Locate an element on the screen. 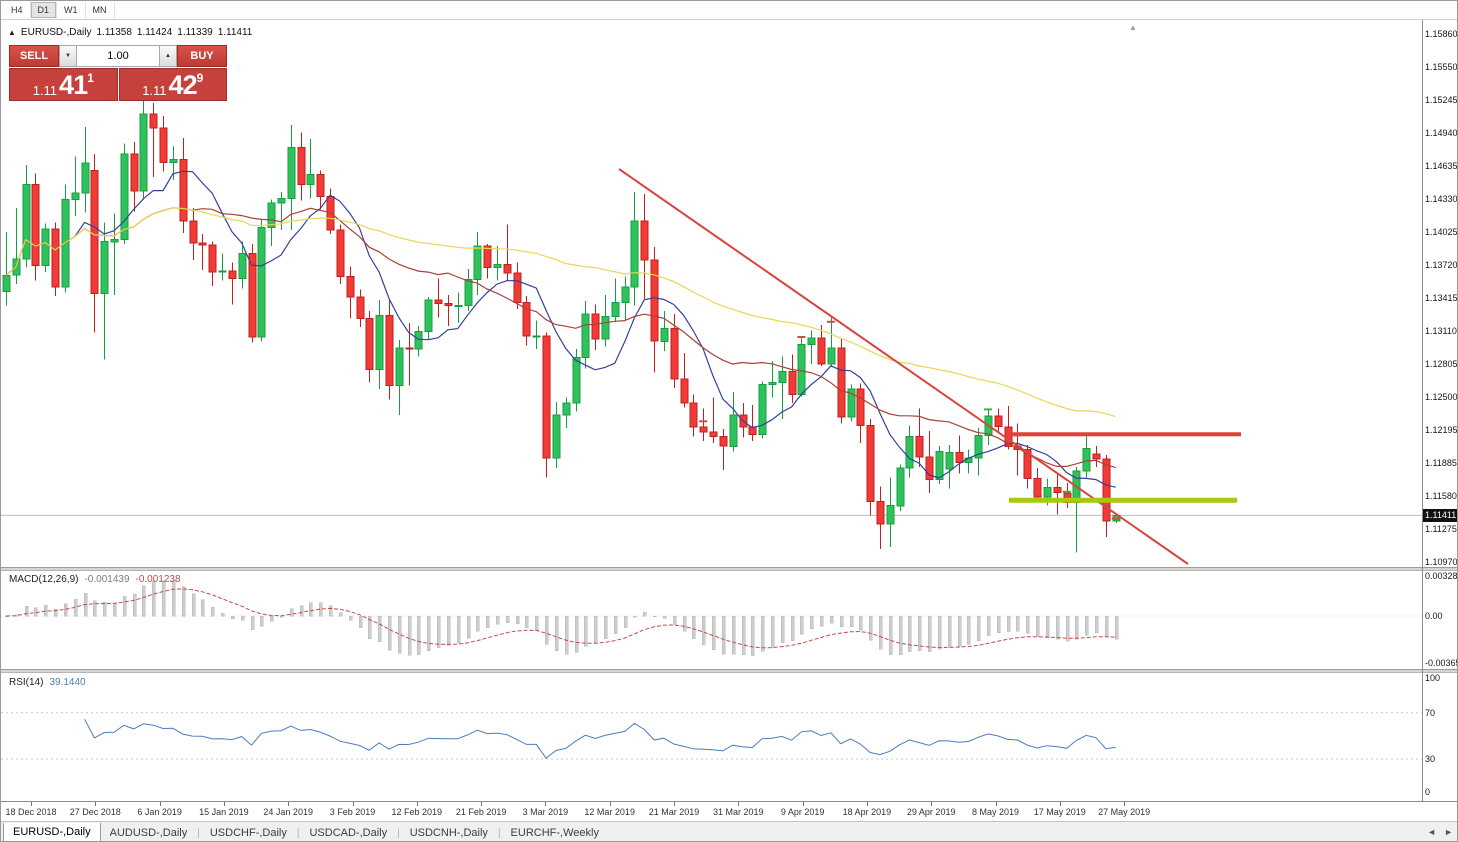 This screenshot has width=1458, height=842. macd-signal-value: -0.001238 is located at coordinates (158, 579).